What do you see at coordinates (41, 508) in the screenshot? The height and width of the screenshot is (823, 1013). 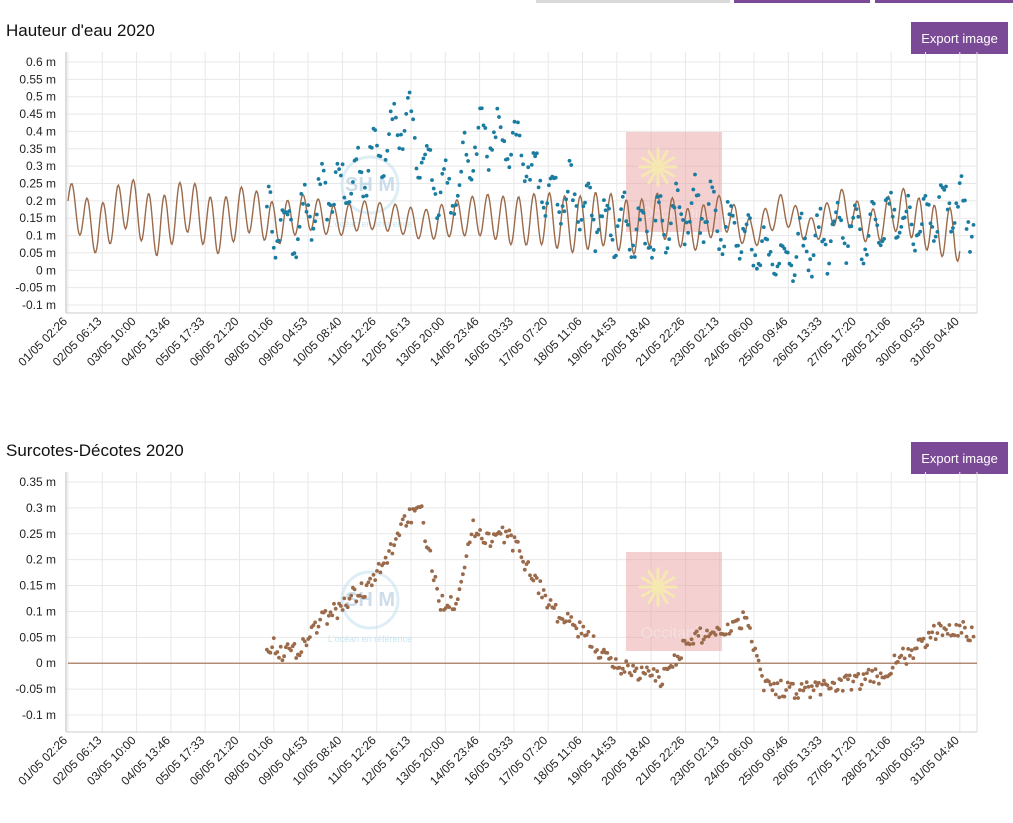 I see `y-tick-label: 0.3 m` at bounding box center [41, 508].